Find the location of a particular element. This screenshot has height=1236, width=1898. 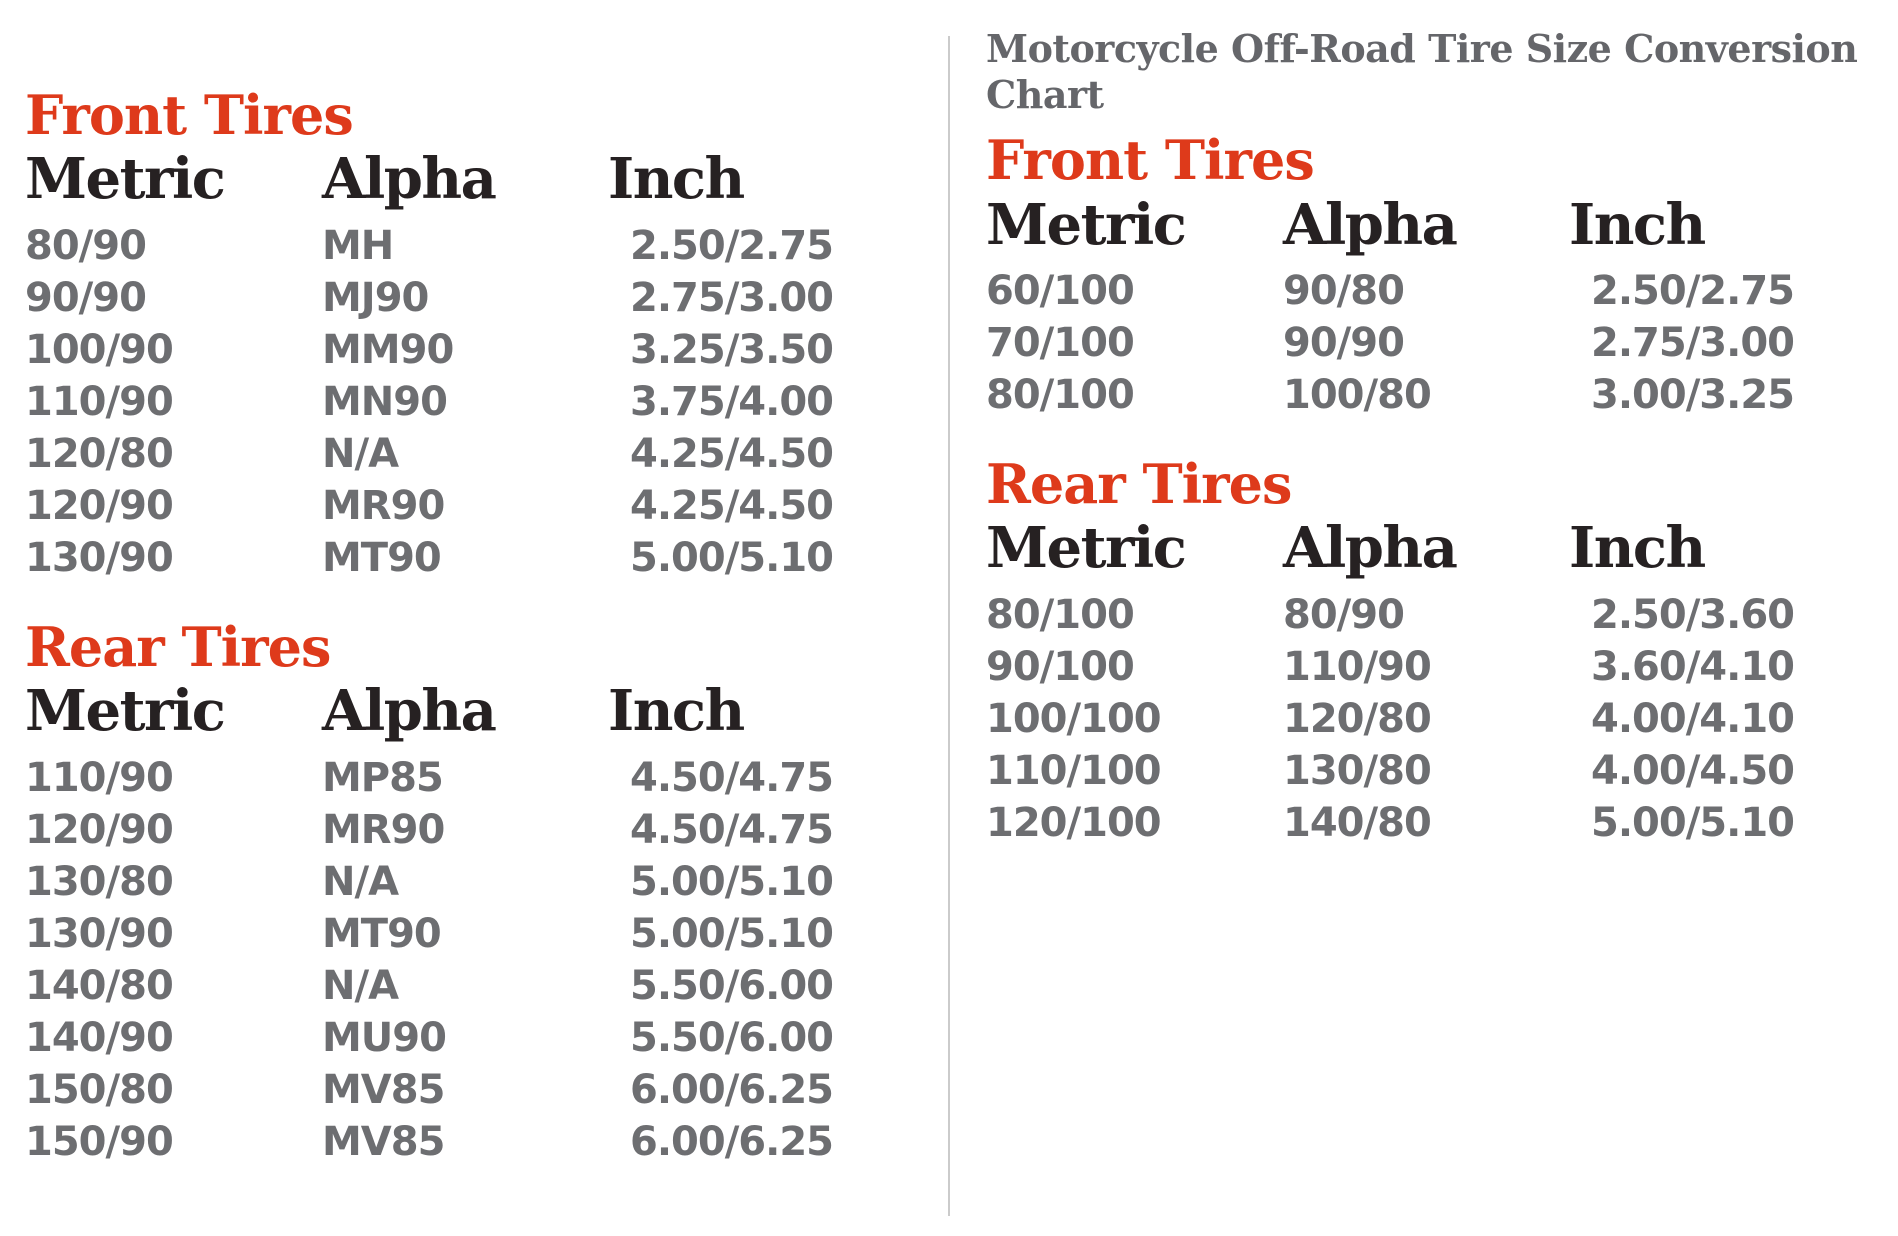

alpha-cell: 80/90 is located at coordinates (1344, 614).